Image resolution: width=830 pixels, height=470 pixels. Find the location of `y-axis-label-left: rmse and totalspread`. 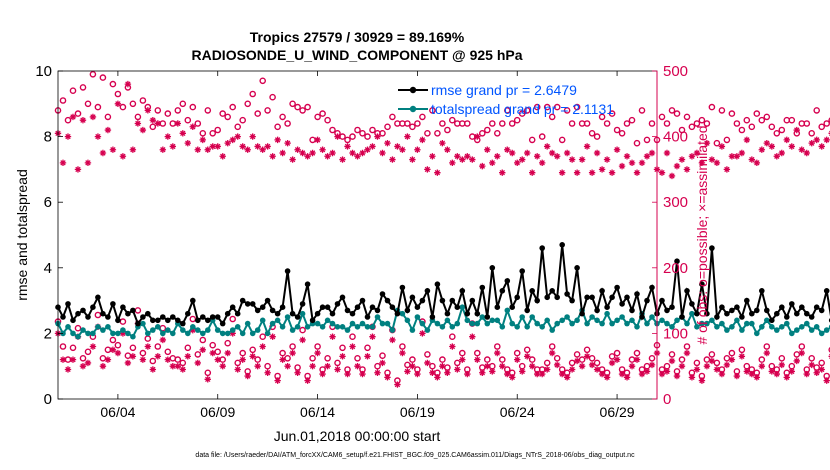

y-axis-label-left: rmse and totalspread is located at coordinates (22, 235).